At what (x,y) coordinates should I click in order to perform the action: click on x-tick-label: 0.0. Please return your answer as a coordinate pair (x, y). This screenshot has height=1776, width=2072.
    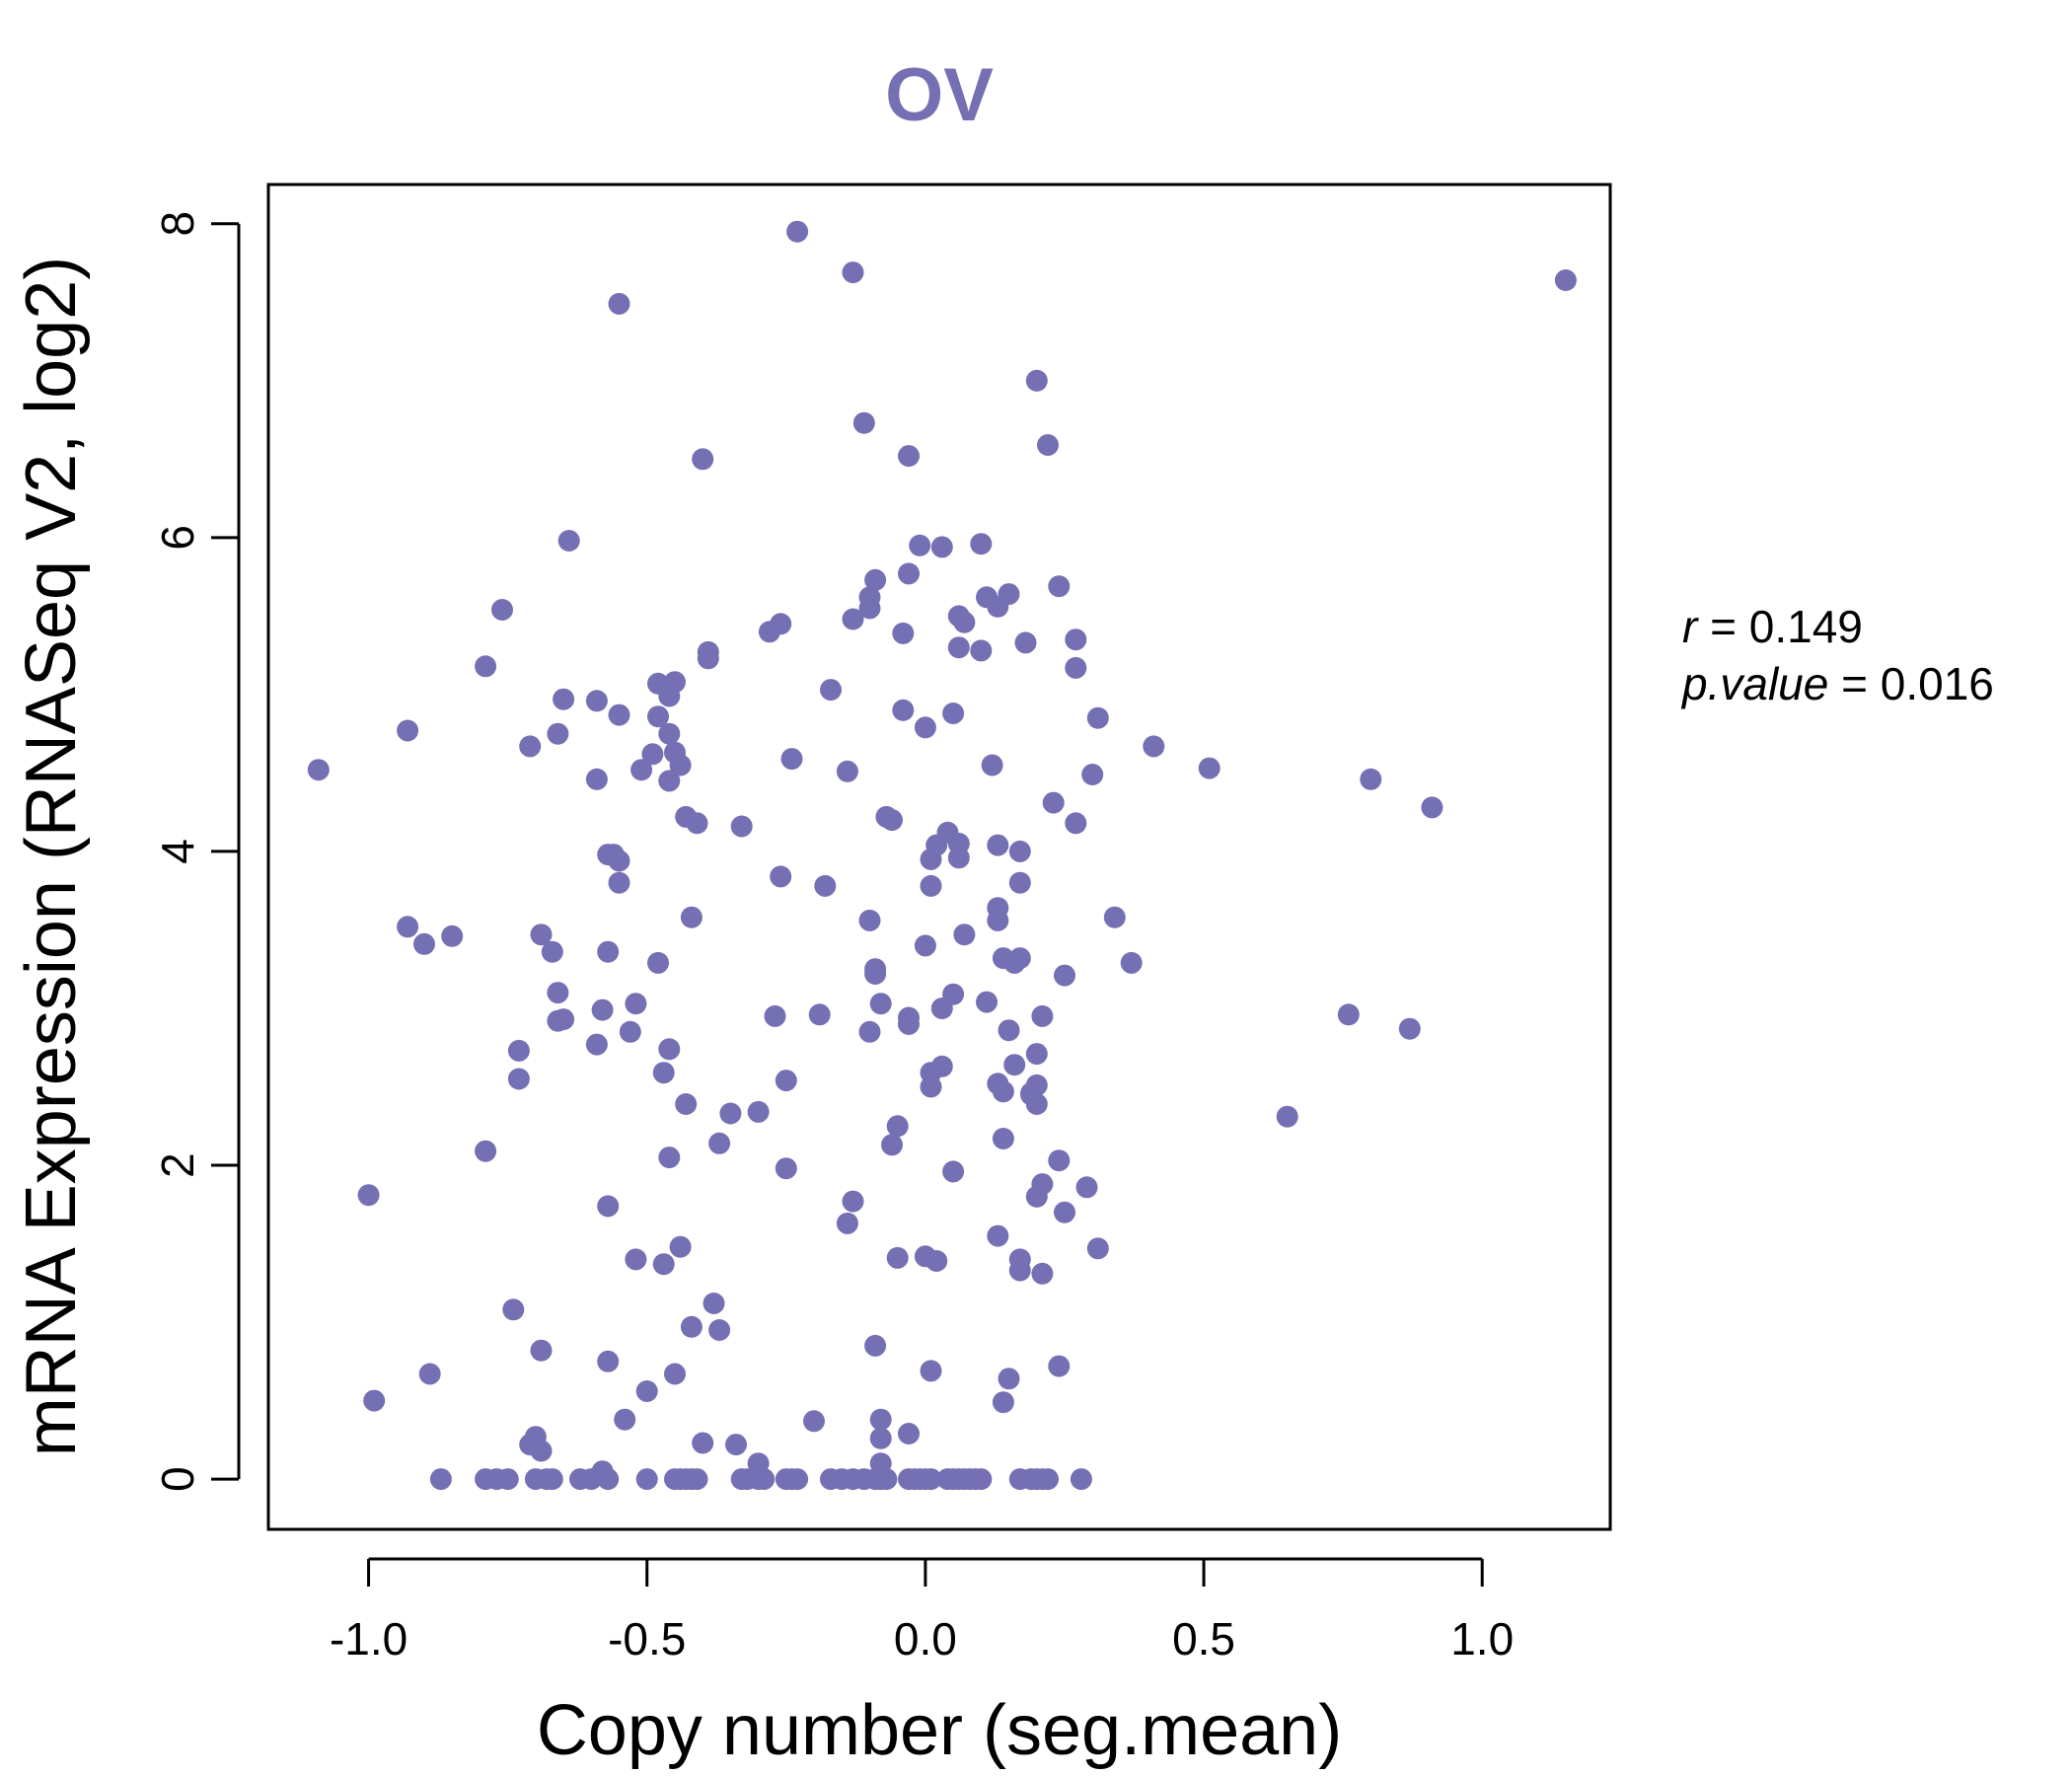
    Looking at the image, I should click on (926, 1639).